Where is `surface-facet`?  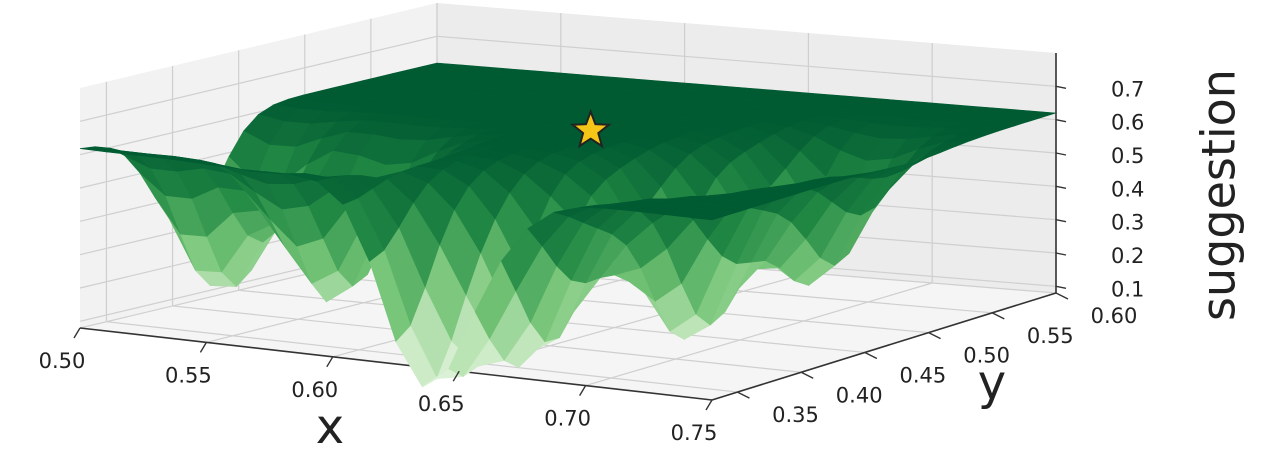 surface-facet is located at coordinates (706, 216).